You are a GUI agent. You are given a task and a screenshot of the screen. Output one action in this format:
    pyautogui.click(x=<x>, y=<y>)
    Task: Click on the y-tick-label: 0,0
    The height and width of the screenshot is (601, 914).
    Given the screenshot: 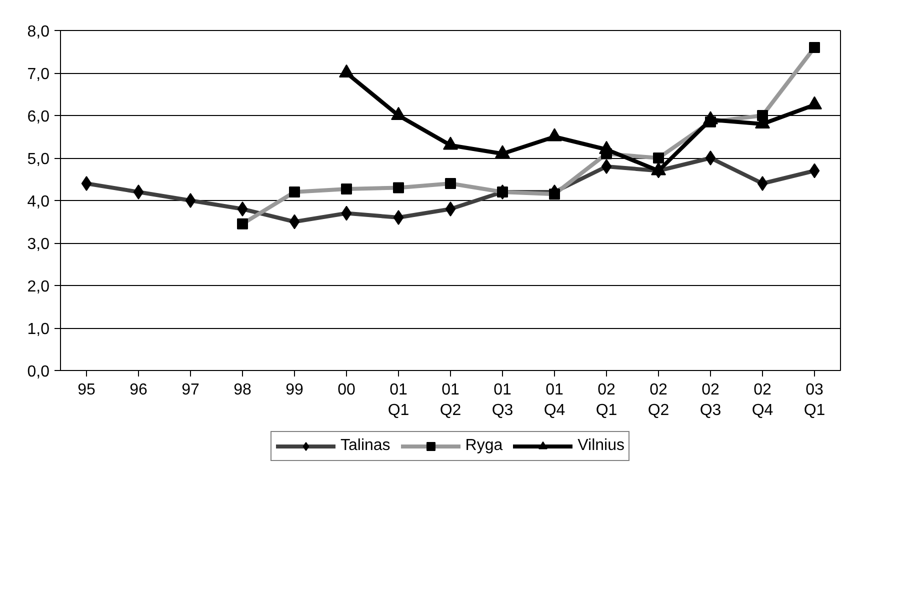 What is the action you would take?
    pyautogui.click(x=38, y=372)
    